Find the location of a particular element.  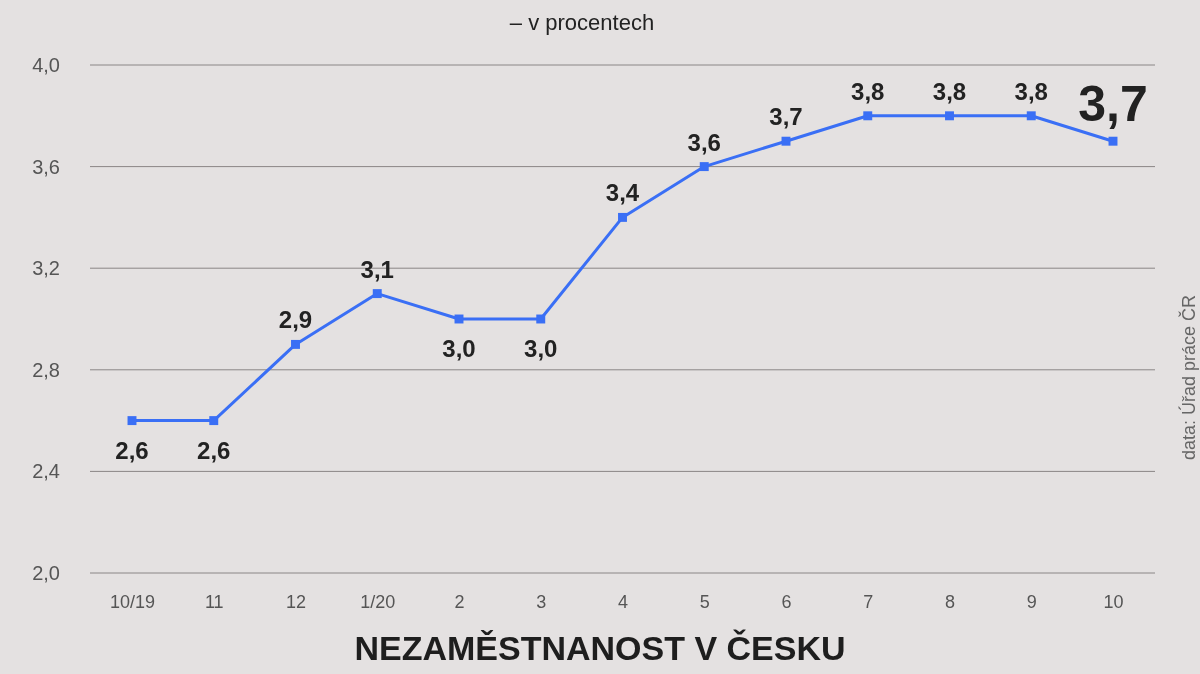

x-tick-label: 10 is located at coordinates (1113, 601).